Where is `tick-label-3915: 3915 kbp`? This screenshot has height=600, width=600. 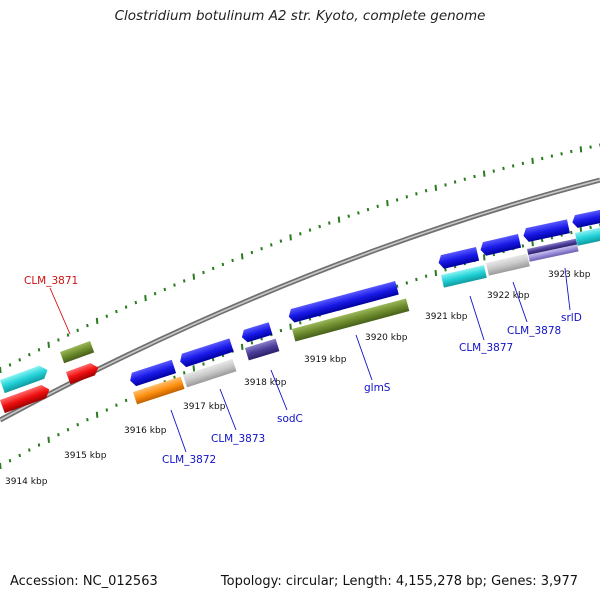
tick-label-3915: 3915 kbp is located at coordinates (85, 456).